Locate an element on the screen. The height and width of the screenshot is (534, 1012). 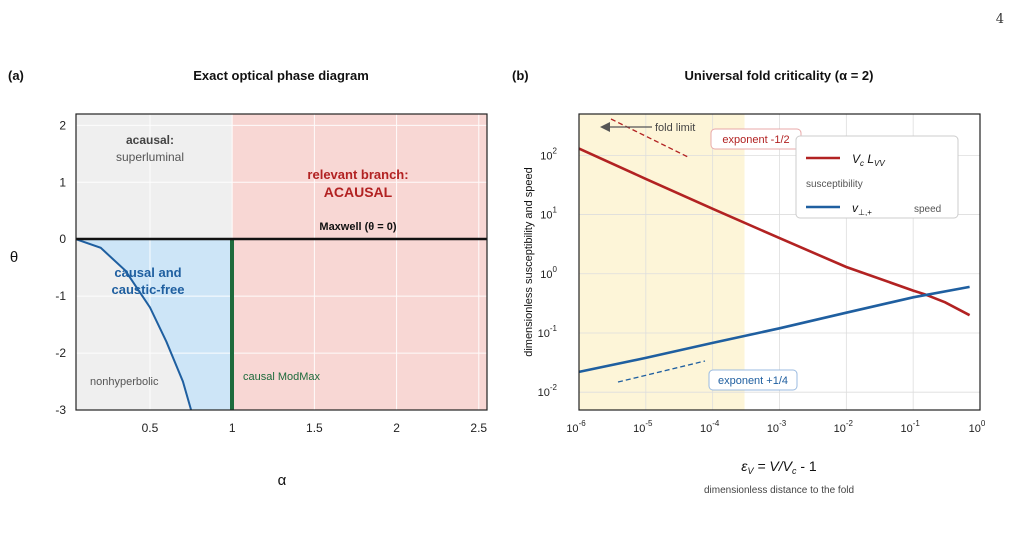
susceptibility-curve is located at coordinates (774, 232).